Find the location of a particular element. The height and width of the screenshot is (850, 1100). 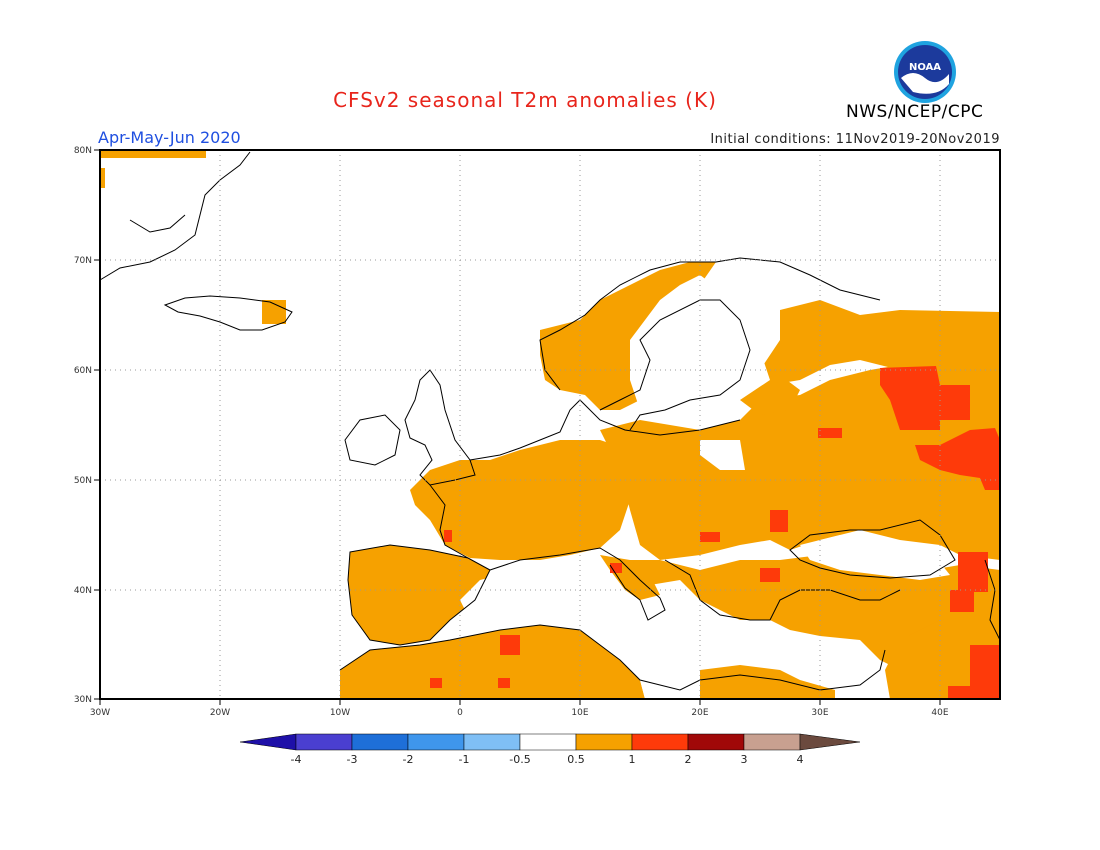

colorbar-label: 3 is located at coordinates (744, 759).